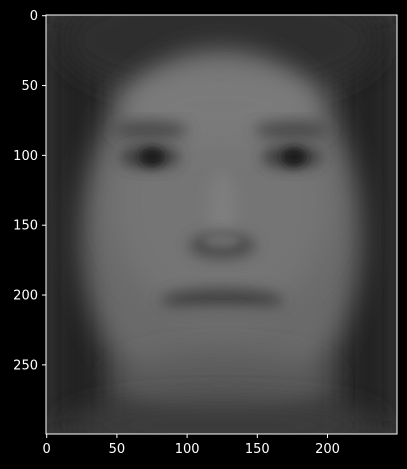 The height and width of the screenshot is (469, 407). Describe the element at coordinates (29, 86) in the screenshot. I see `y-tick-label: 50` at that location.